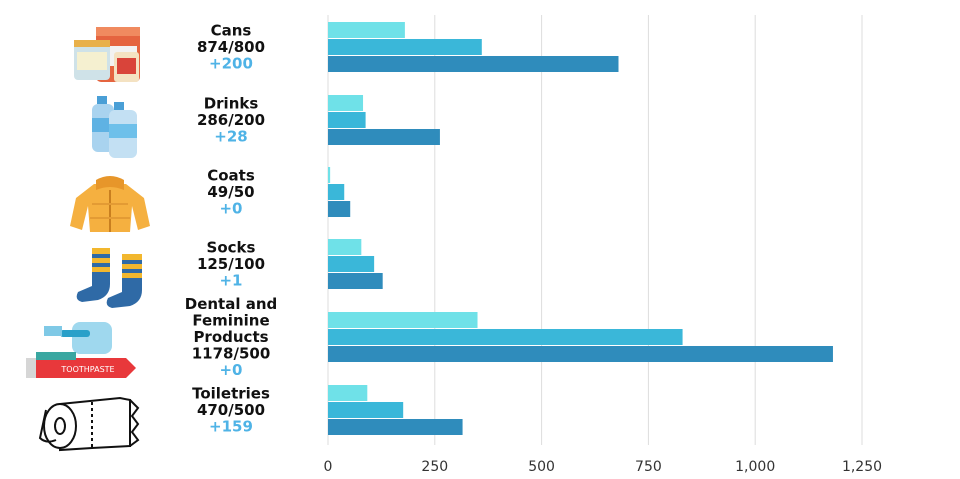  What do you see at coordinates (434, 467) in the screenshot?
I see `x-tick-label: 250` at bounding box center [434, 467].